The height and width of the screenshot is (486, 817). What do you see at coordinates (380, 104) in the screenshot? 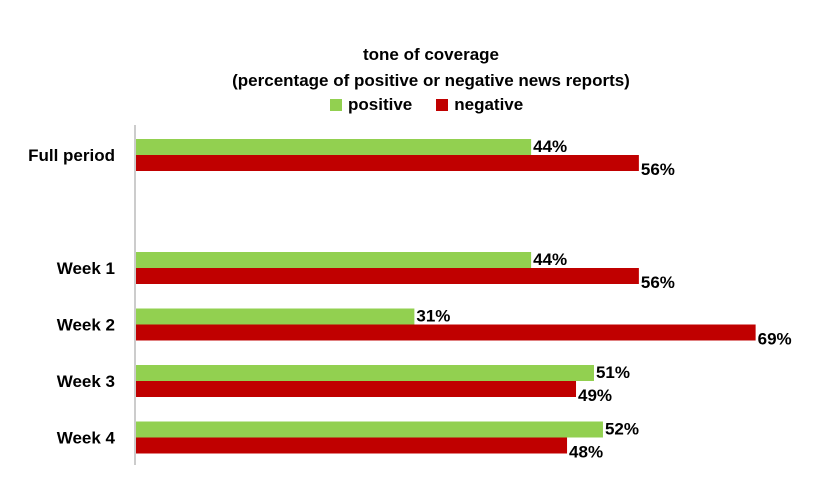
I see `legend-label-positive: positive` at bounding box center [380, 104].